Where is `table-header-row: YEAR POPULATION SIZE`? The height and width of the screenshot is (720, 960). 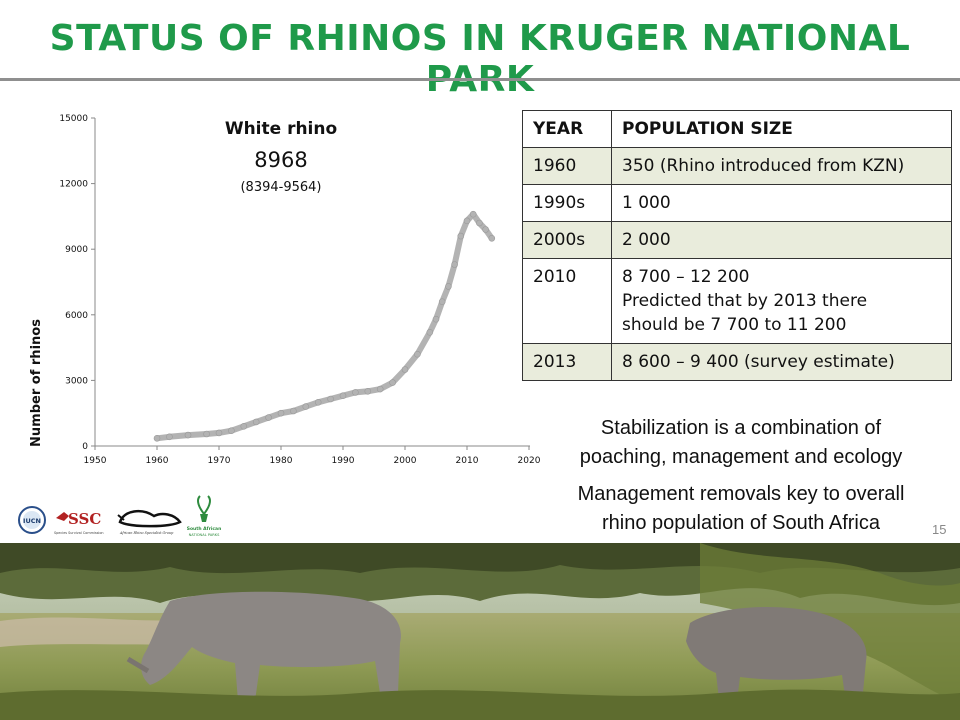
table-header-row: YEAR POPULATION SIZE is located at coordinates (737, 129).